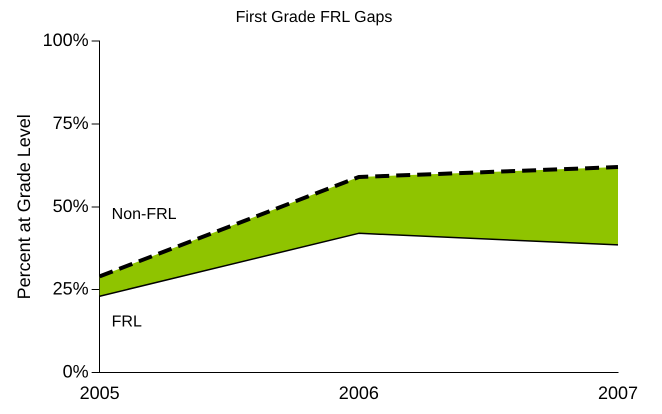 The image size is (662, 414). Describe the element at coordinates (70, 206) in the screenshot. I see `y-tick-label: 50%` at that location.